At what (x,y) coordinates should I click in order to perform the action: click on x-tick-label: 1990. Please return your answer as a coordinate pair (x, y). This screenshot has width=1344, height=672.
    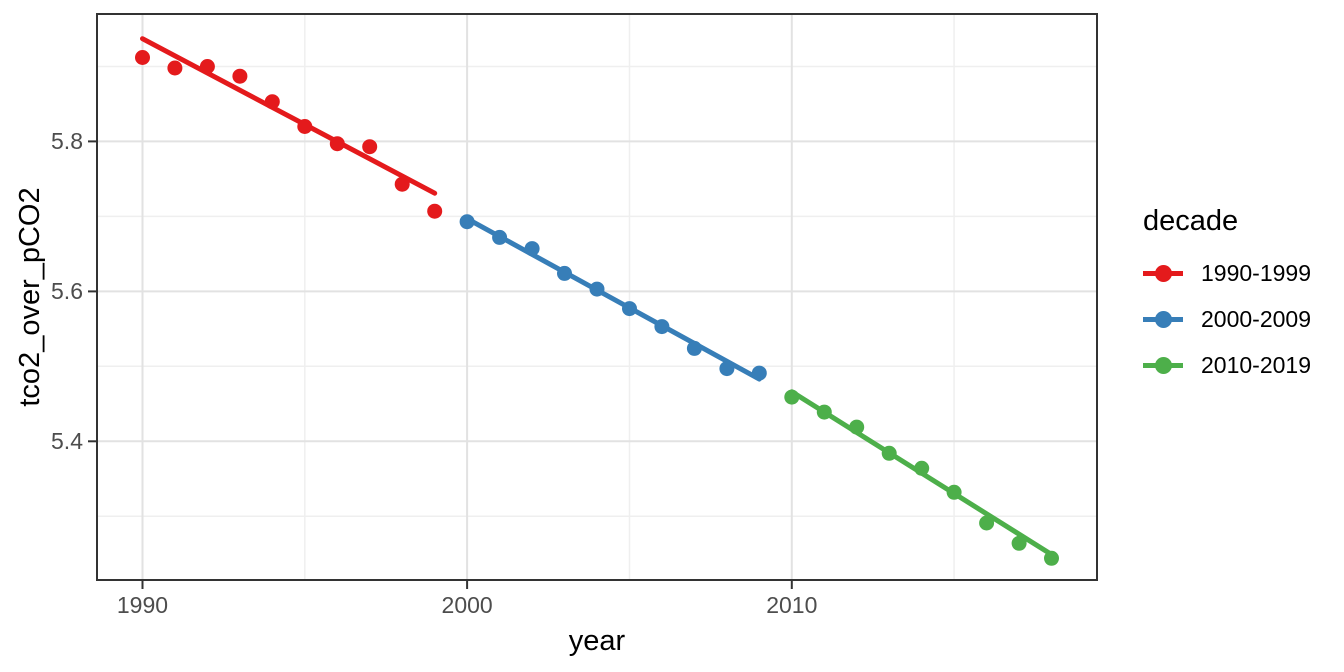
    Looking at the image, I should click on (142, 605).